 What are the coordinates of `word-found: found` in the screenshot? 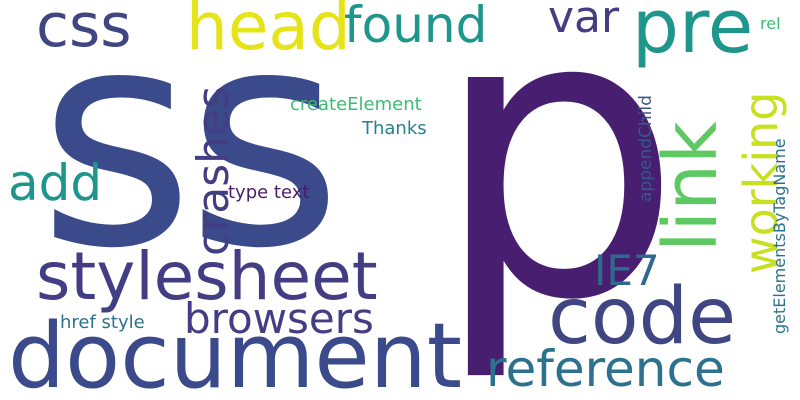 It's located at (416, 27).